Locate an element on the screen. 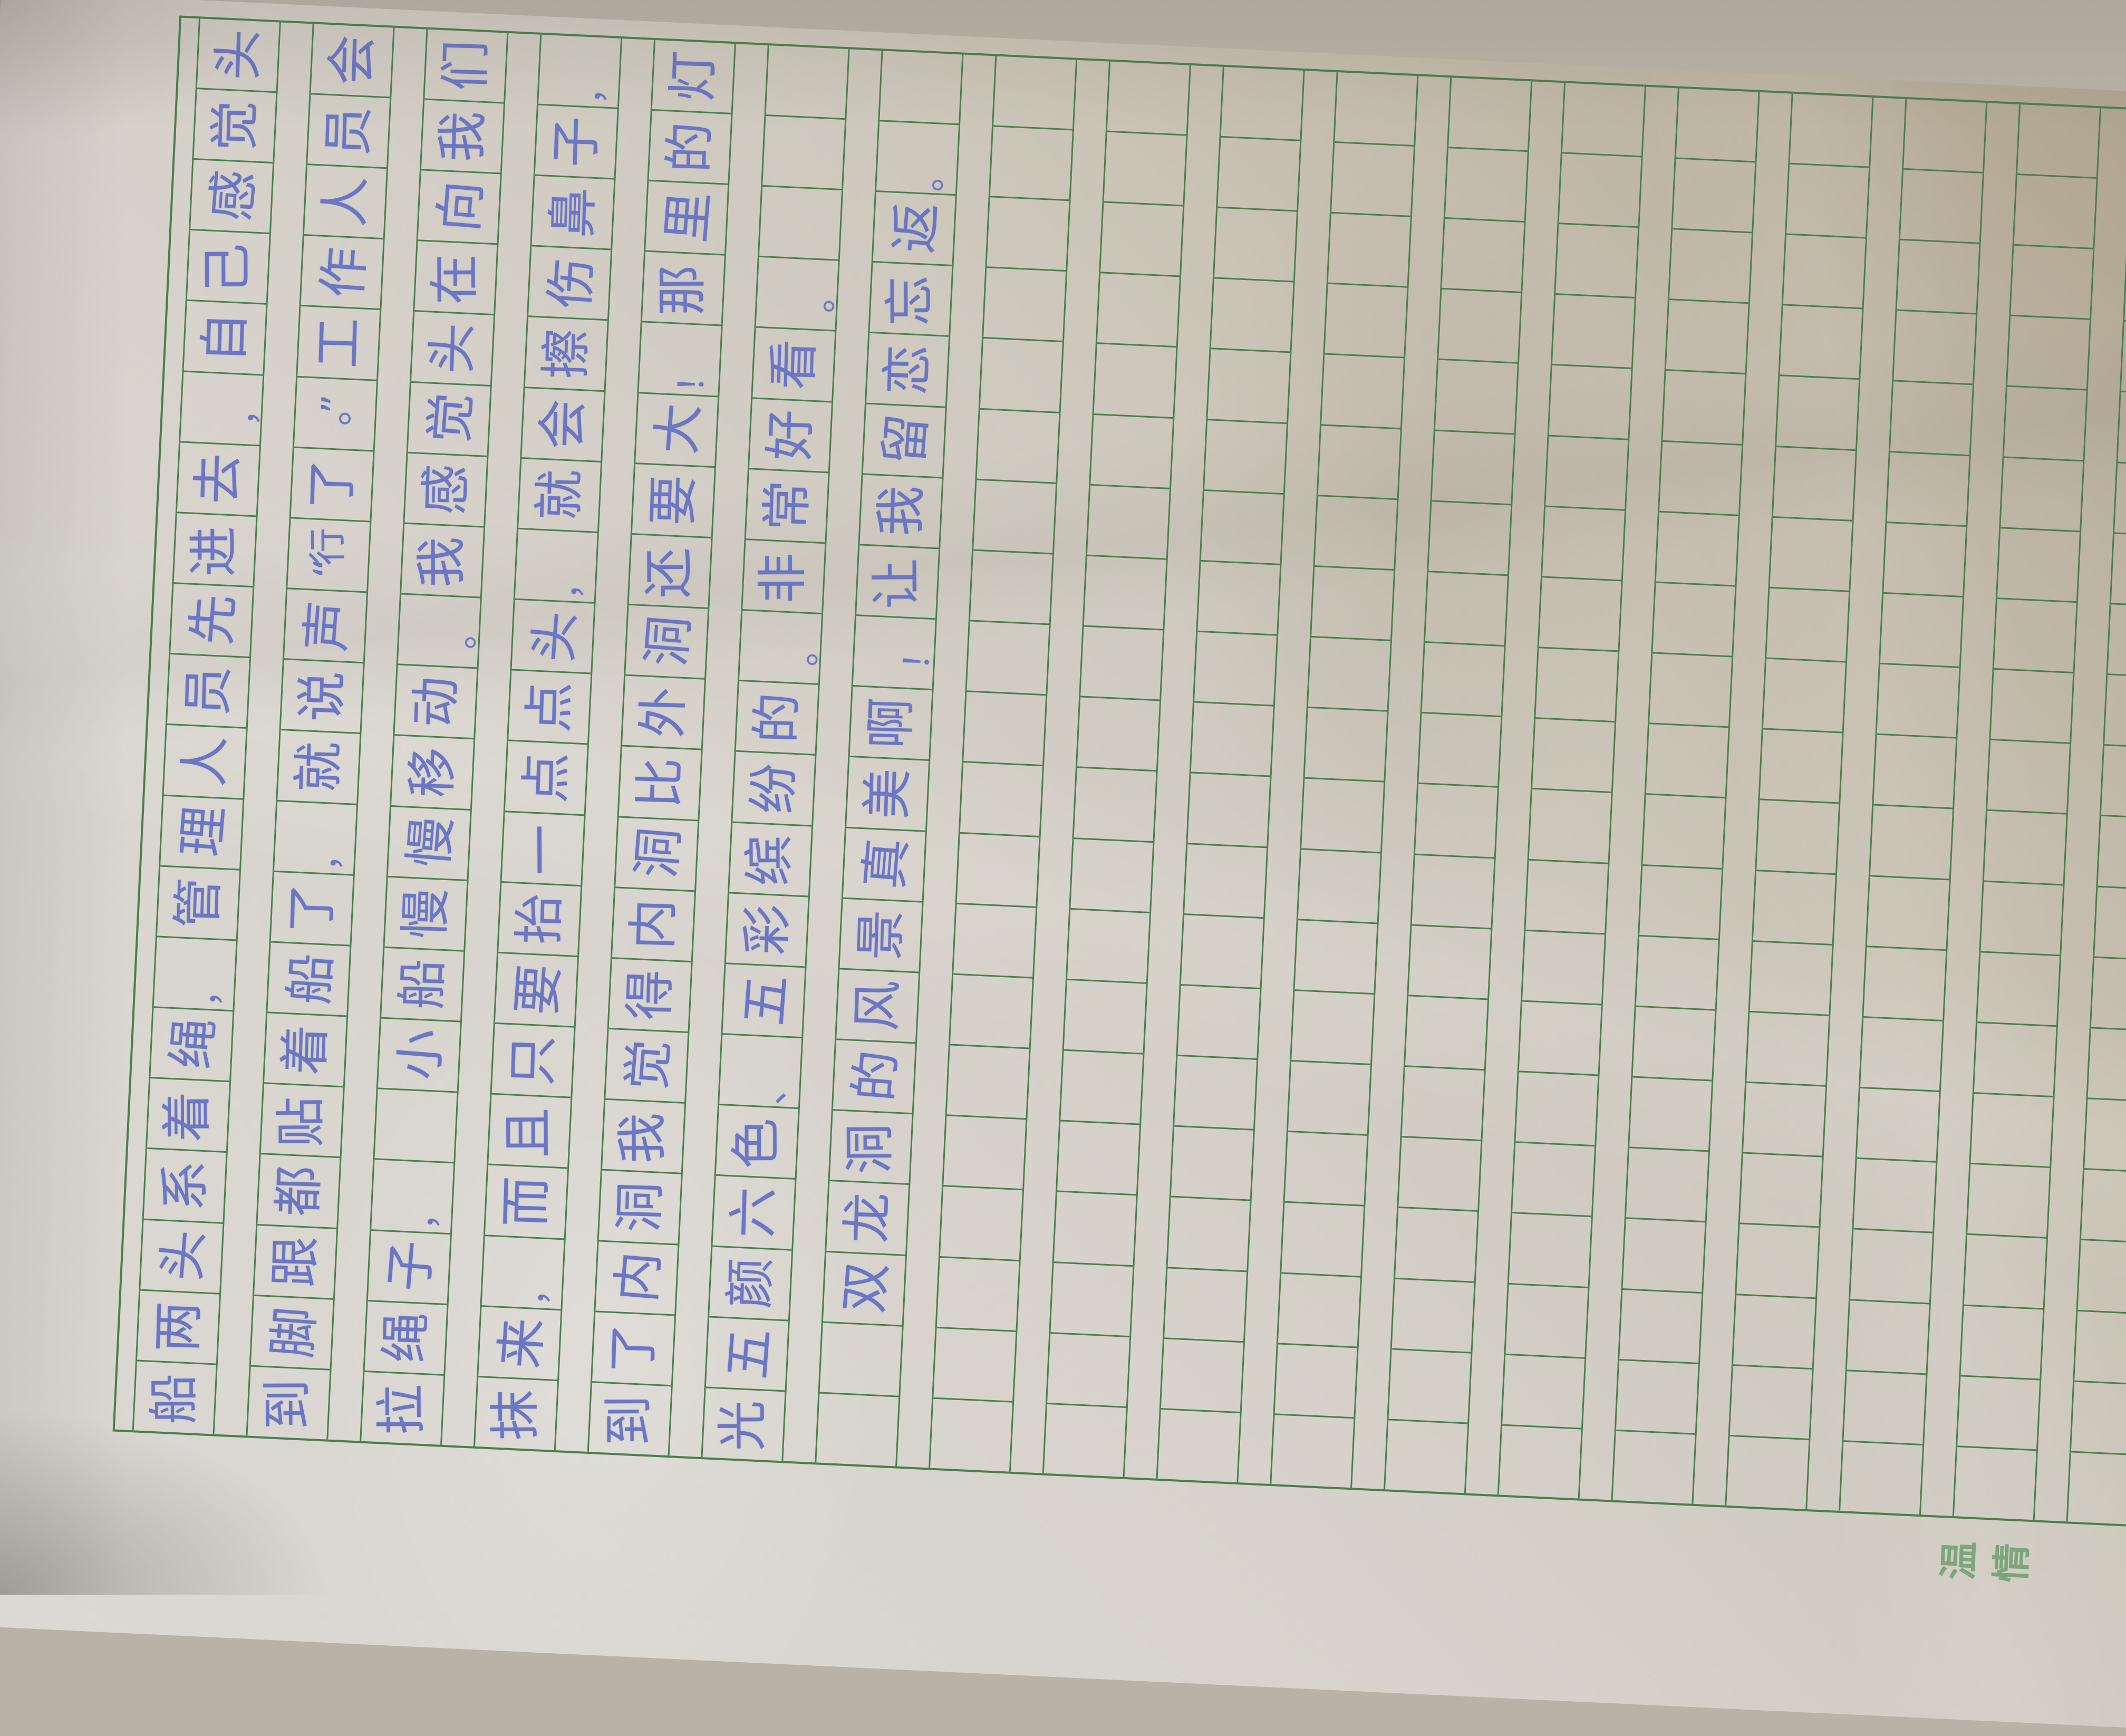  grid-cell: 头 is located at coordinates (181, 1255).